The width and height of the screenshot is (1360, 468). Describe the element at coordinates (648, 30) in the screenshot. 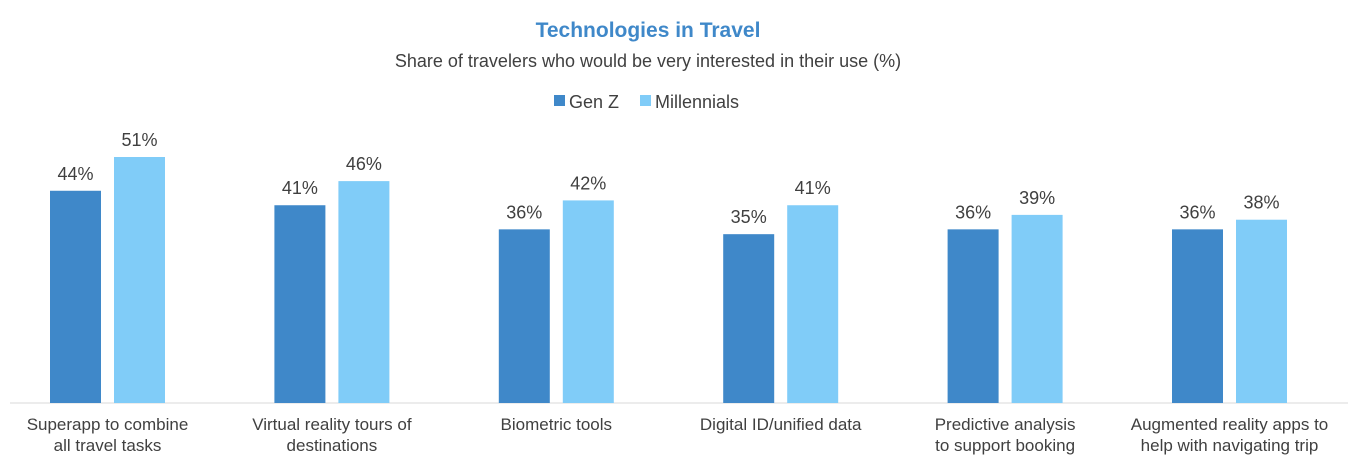

I see `chart-title: Technologies in Travel` at that location.